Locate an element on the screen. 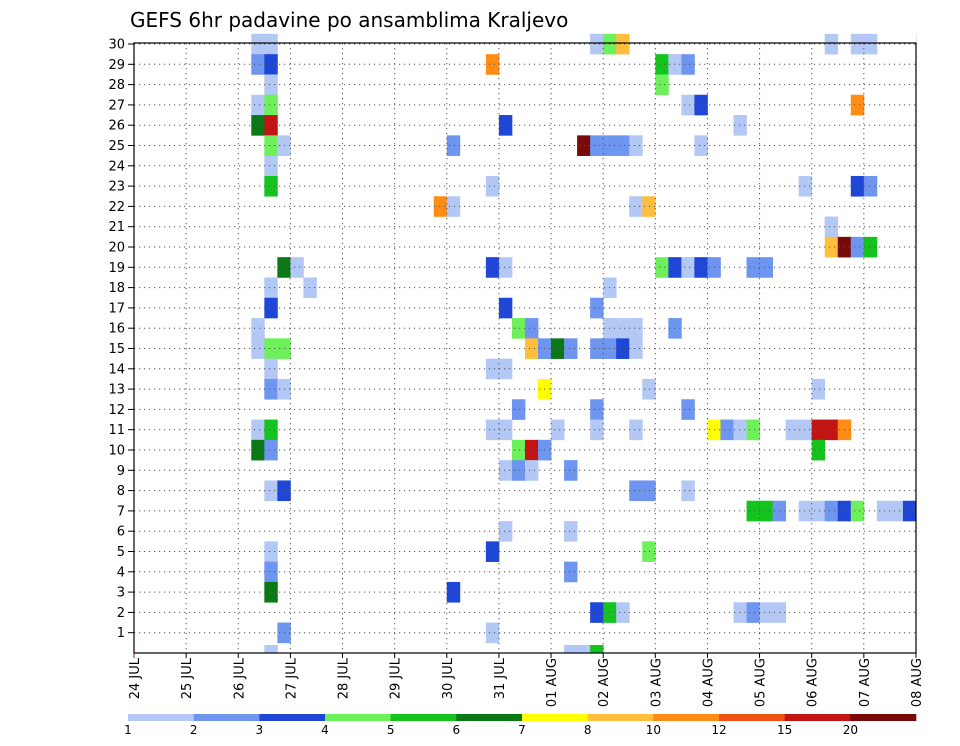 The image size is (960, 746). y-tick-label: 2 is located at coordinates (121, 613).